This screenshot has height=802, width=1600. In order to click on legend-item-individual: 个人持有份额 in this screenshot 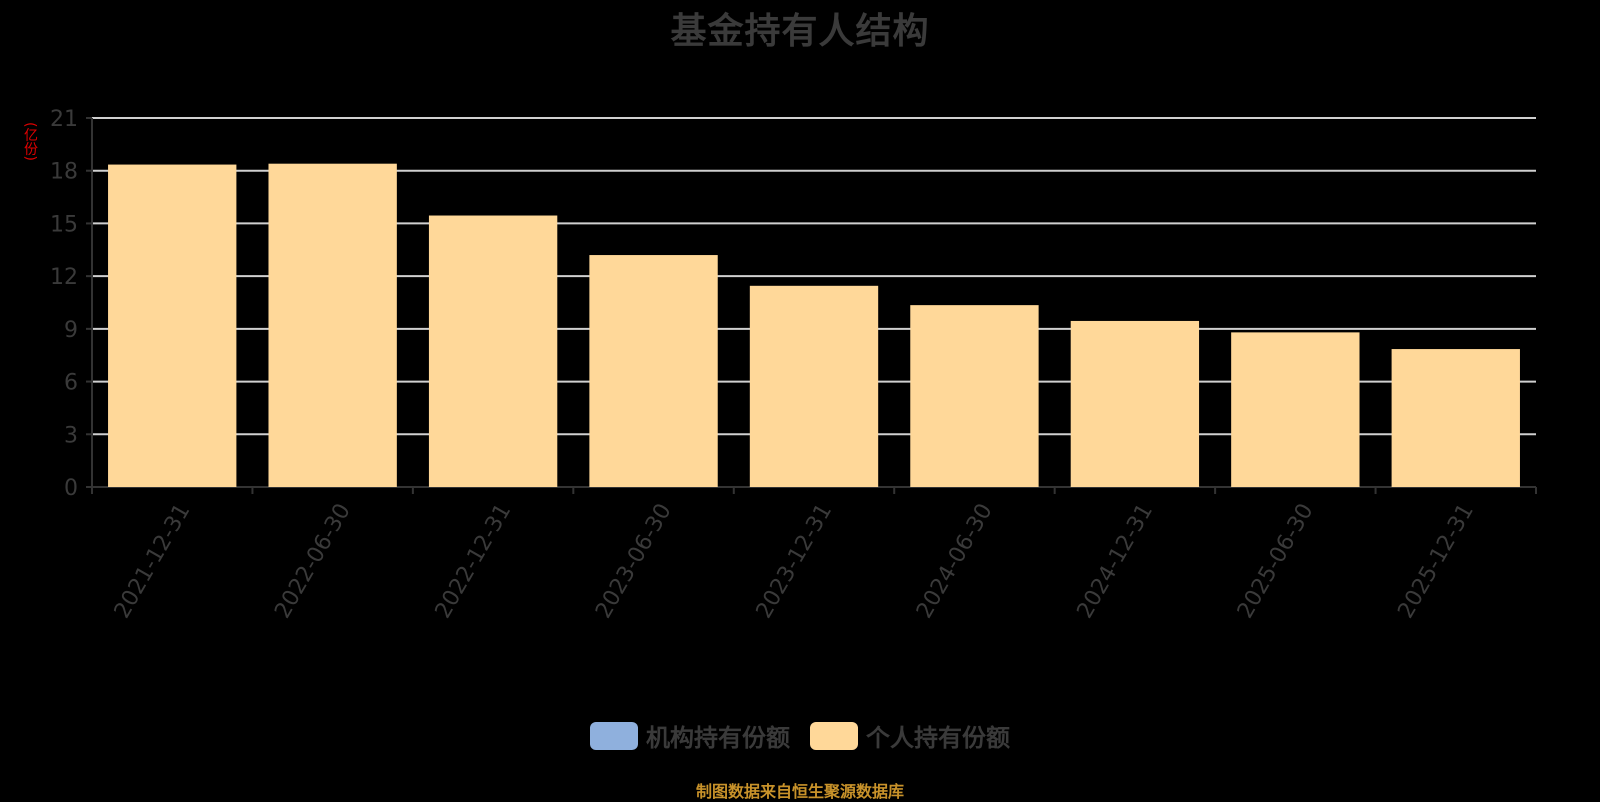, I will do `click(910, 735)`.